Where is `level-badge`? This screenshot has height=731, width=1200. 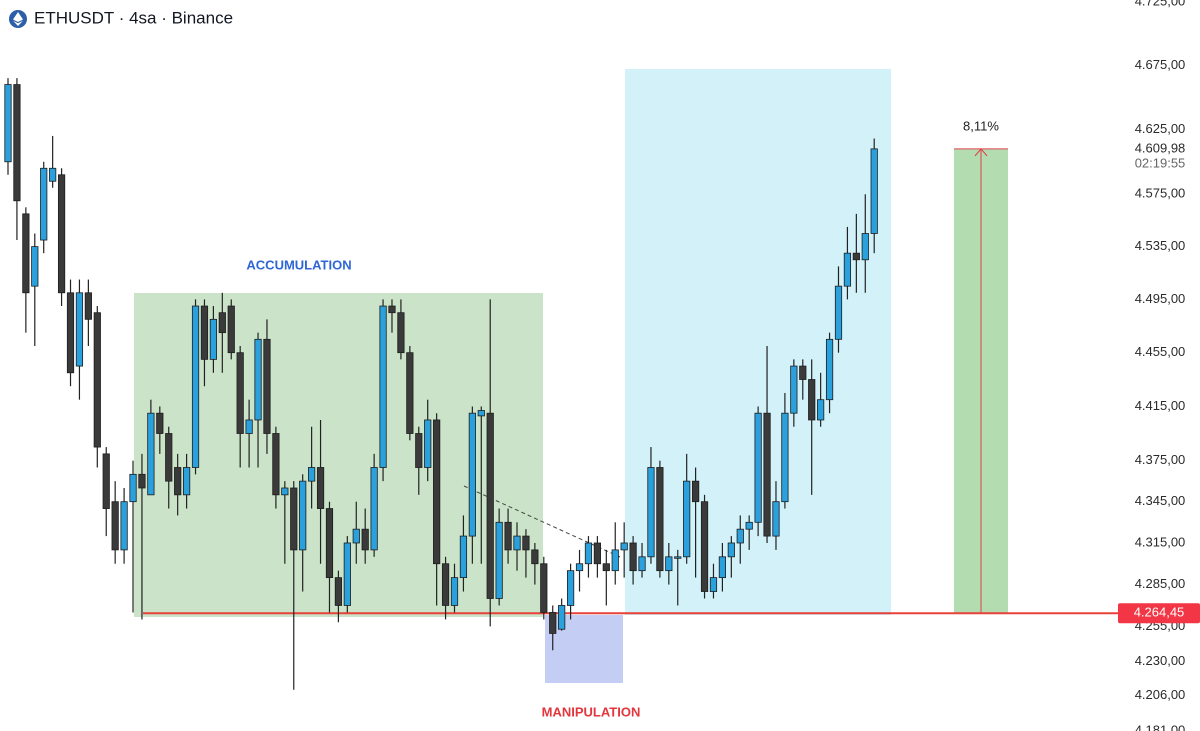 level-badge is located at coordinates (1159, 613).